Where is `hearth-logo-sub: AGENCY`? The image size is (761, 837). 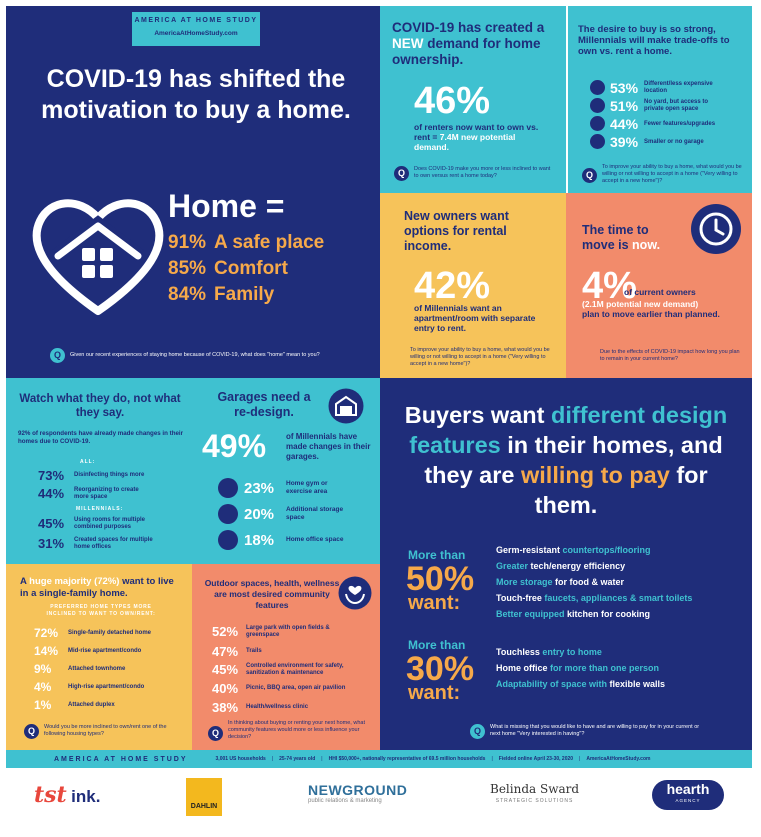
hearth-logo-sub: AGENCY is located at coordinates (688, 800).